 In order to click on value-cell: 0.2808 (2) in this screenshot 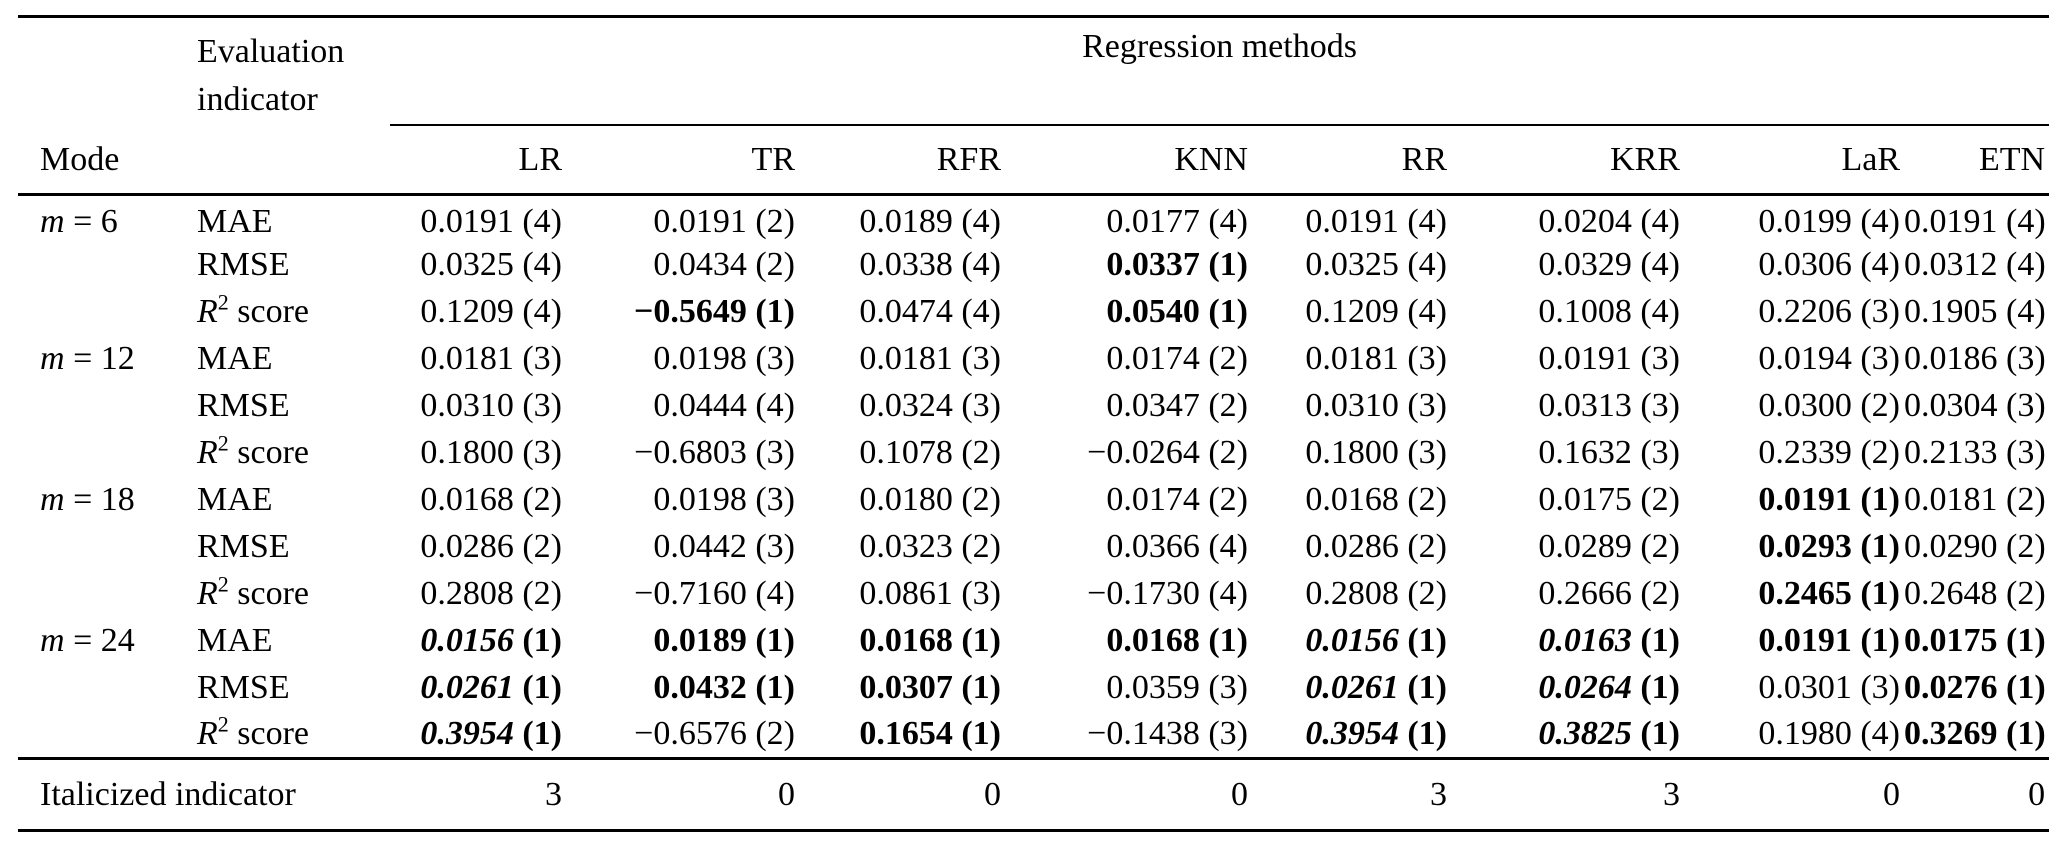, I will do `click(491, 594)`.